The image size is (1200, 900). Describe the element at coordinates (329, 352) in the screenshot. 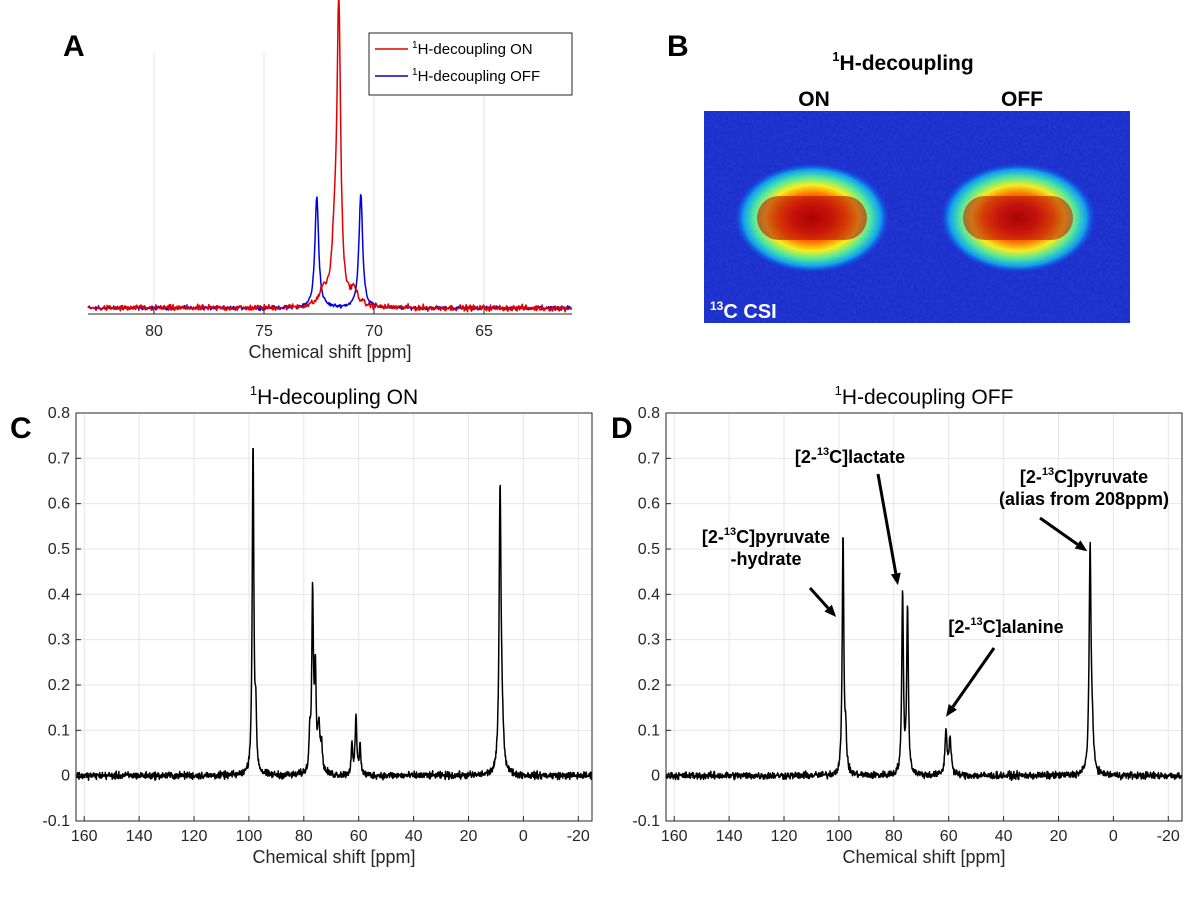

I see `chart-a-xlabel: Chemical shift [ppm]` at that location.